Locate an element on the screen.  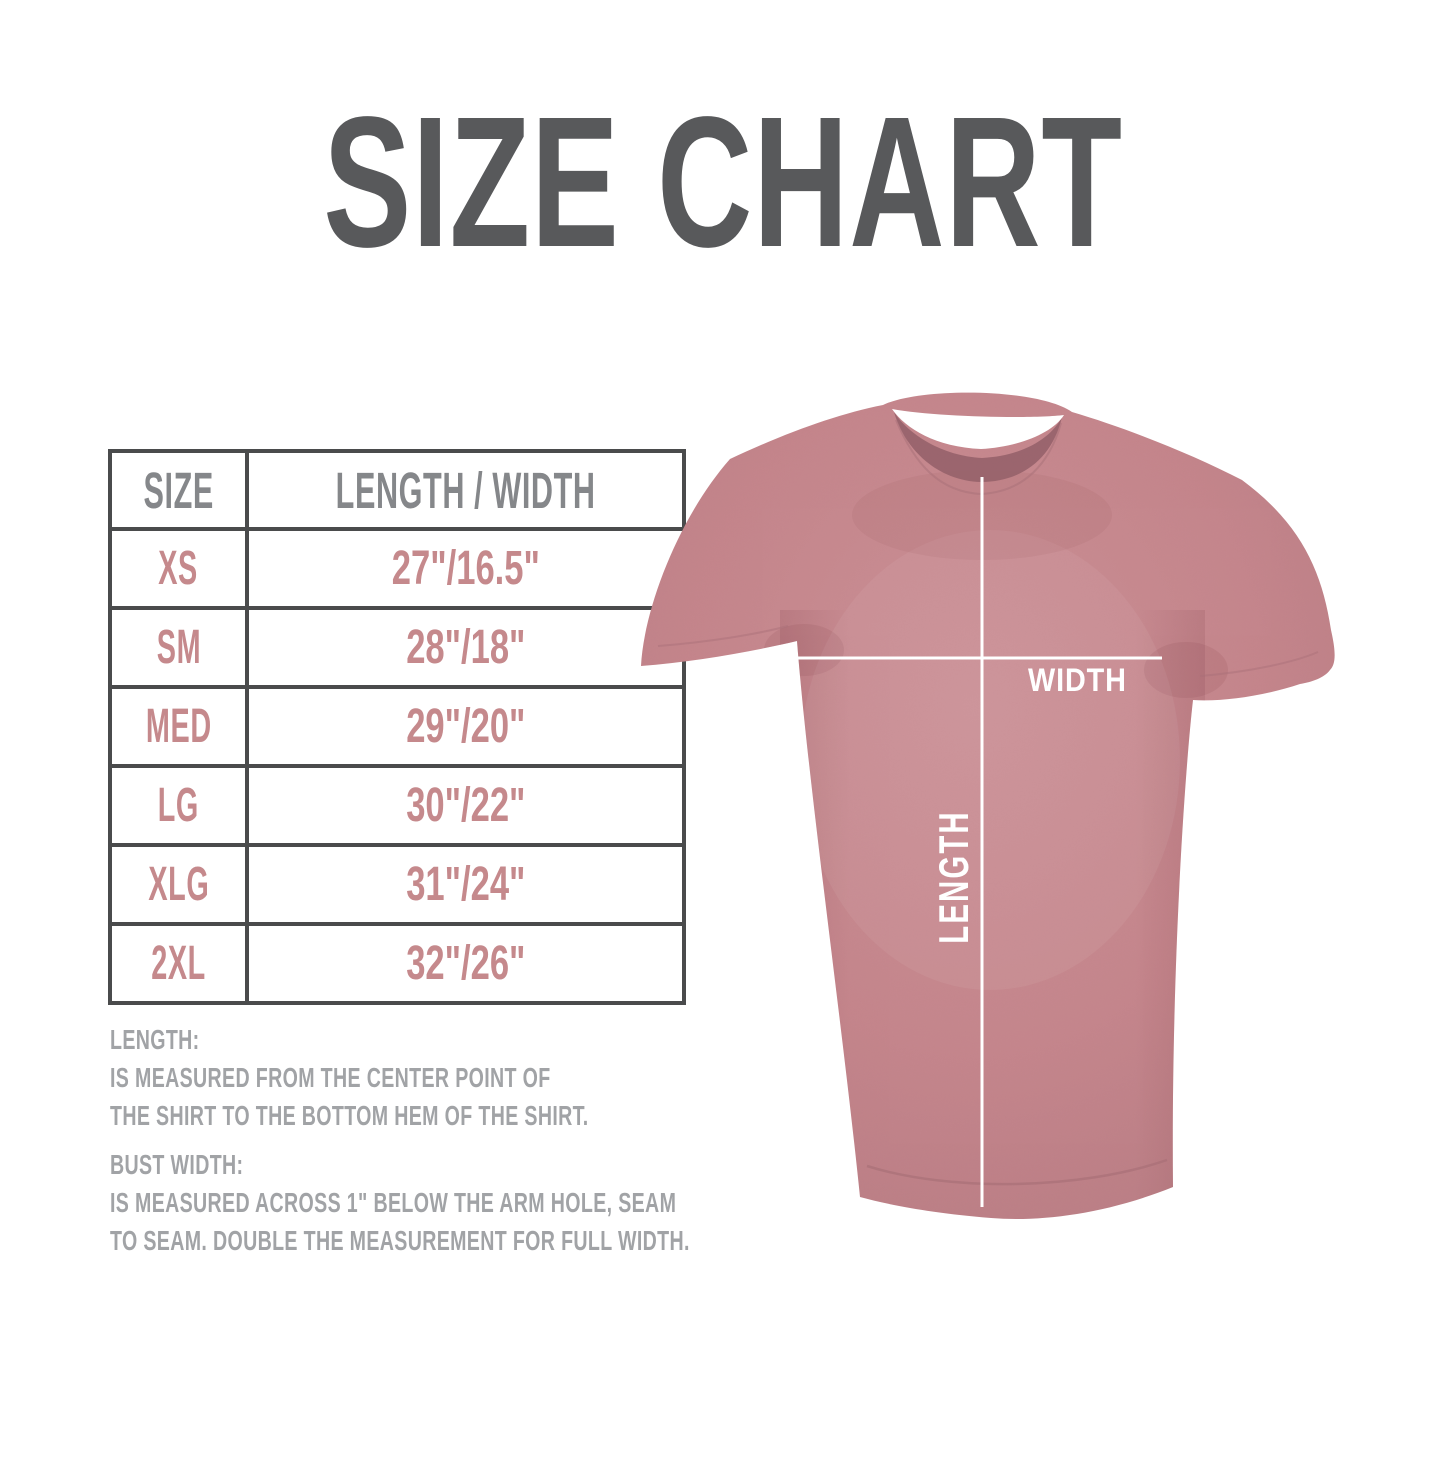
table-row: MED 29"/20" is located at coordinates (397, 726).